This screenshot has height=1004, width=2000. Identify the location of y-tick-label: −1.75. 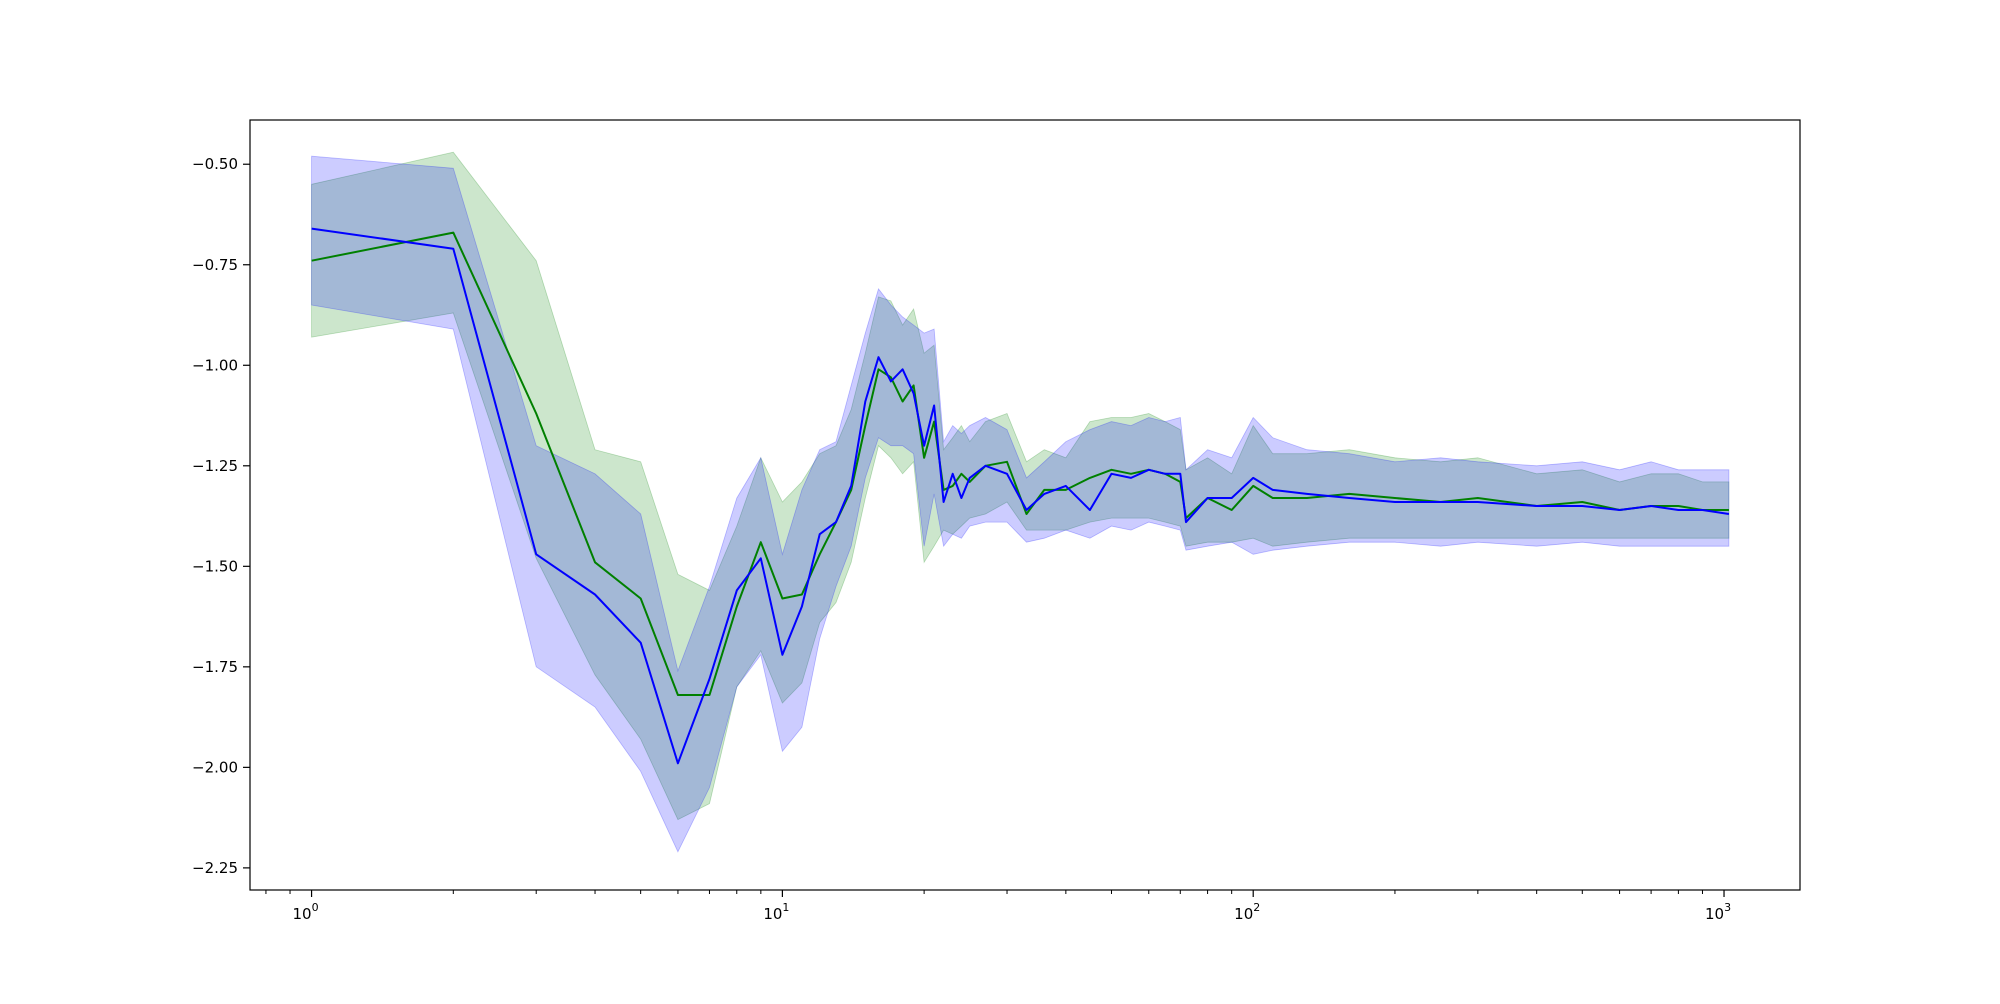
(215, 667).